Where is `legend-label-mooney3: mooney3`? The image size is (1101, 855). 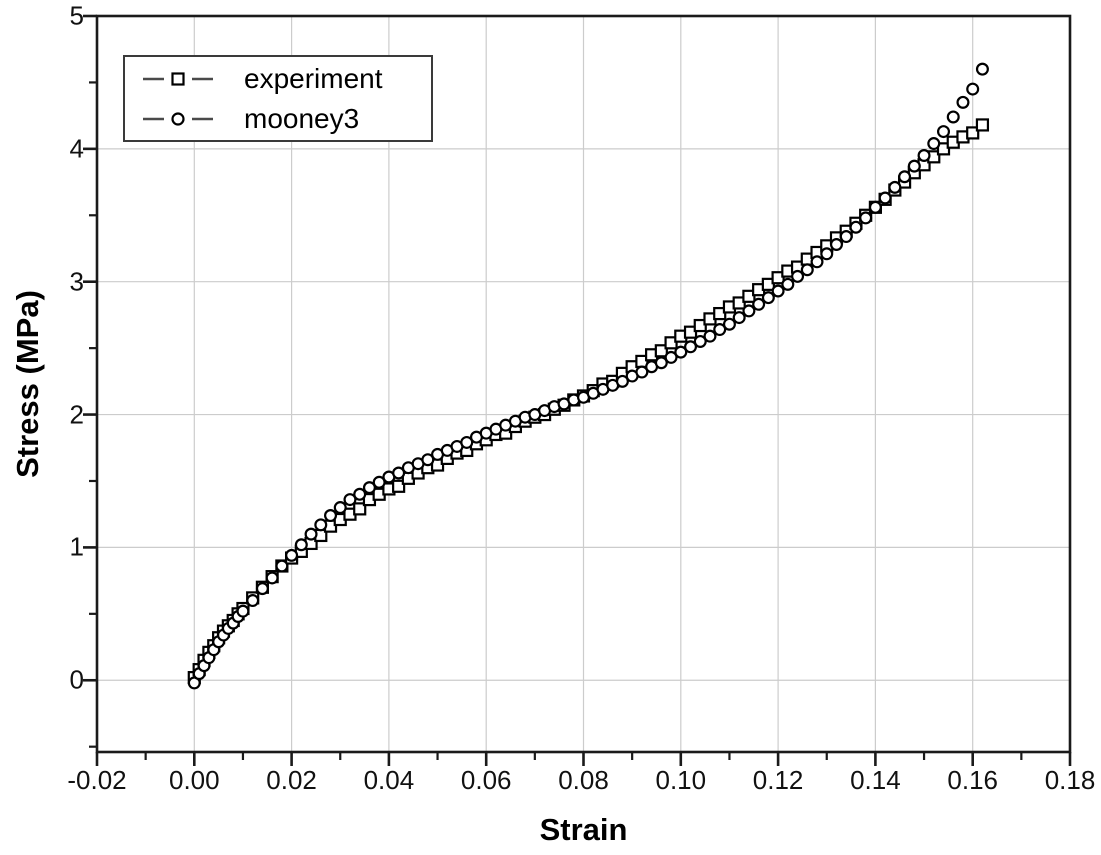
legend-label-mooney3: mooney3 is located at coordinates (302, 118).